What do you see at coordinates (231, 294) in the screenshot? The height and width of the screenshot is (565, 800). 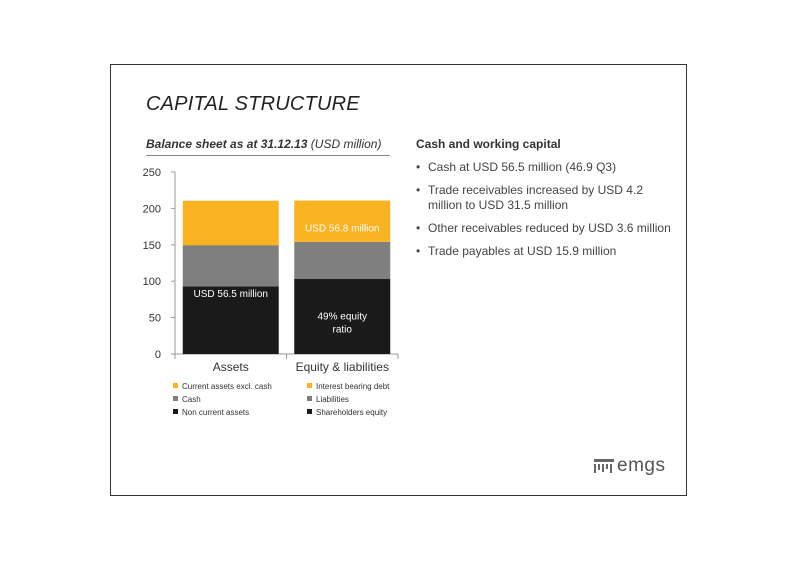 I see `data-label: USD 56.5 million` at bounding box center [231, 294].